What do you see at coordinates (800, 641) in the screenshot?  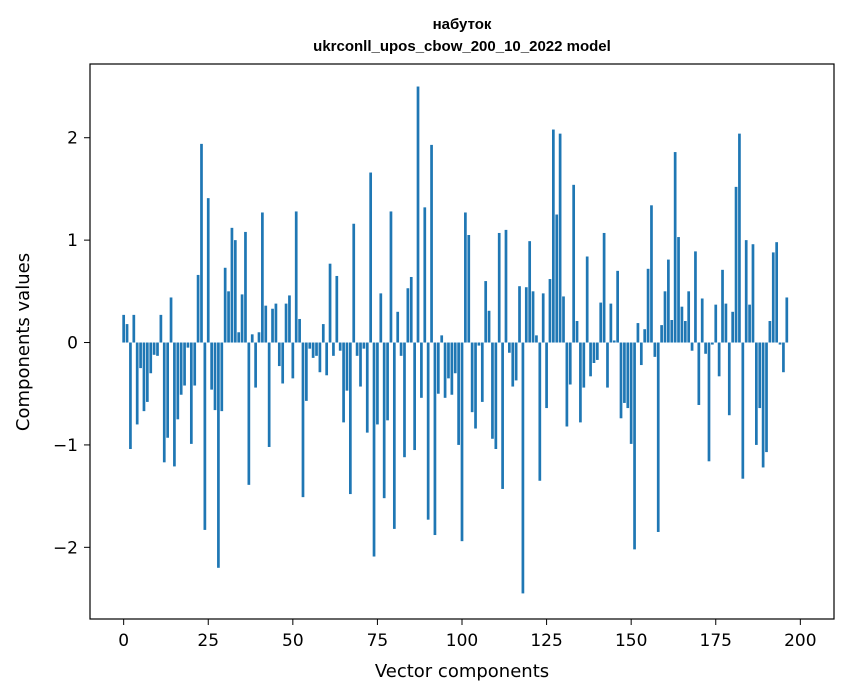 I see `x-tick-label: 200` at bounding box center [800, 641].